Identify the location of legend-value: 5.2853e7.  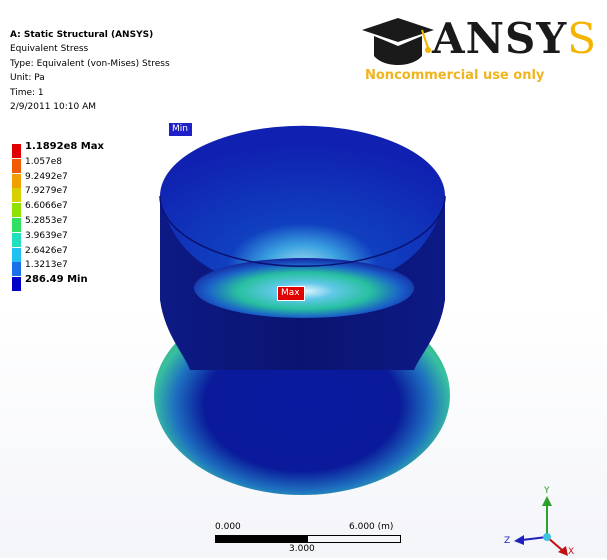
(46, 221).